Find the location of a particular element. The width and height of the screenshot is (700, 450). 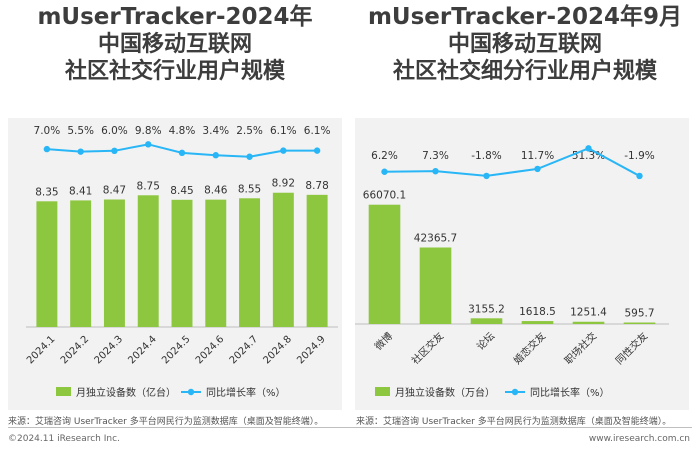

left-growth-label: 9.8% is located at coordinates (148, 131).